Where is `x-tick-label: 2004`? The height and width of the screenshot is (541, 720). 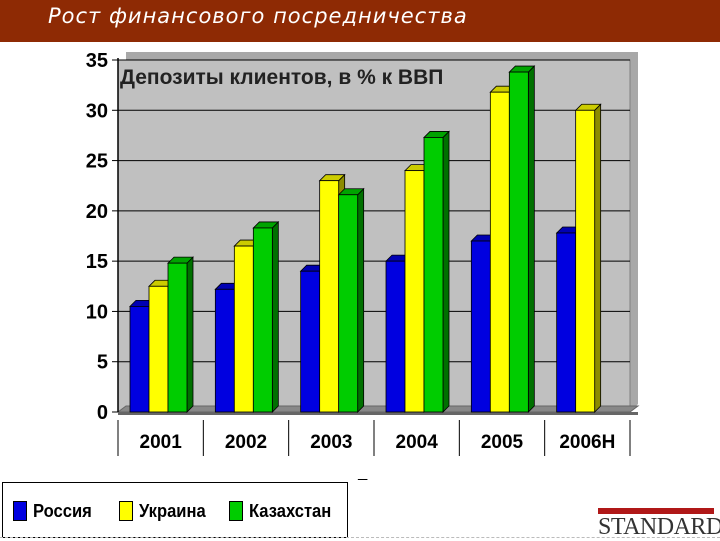 x-tick-label: 2004 is located at coordinates (417, 442).